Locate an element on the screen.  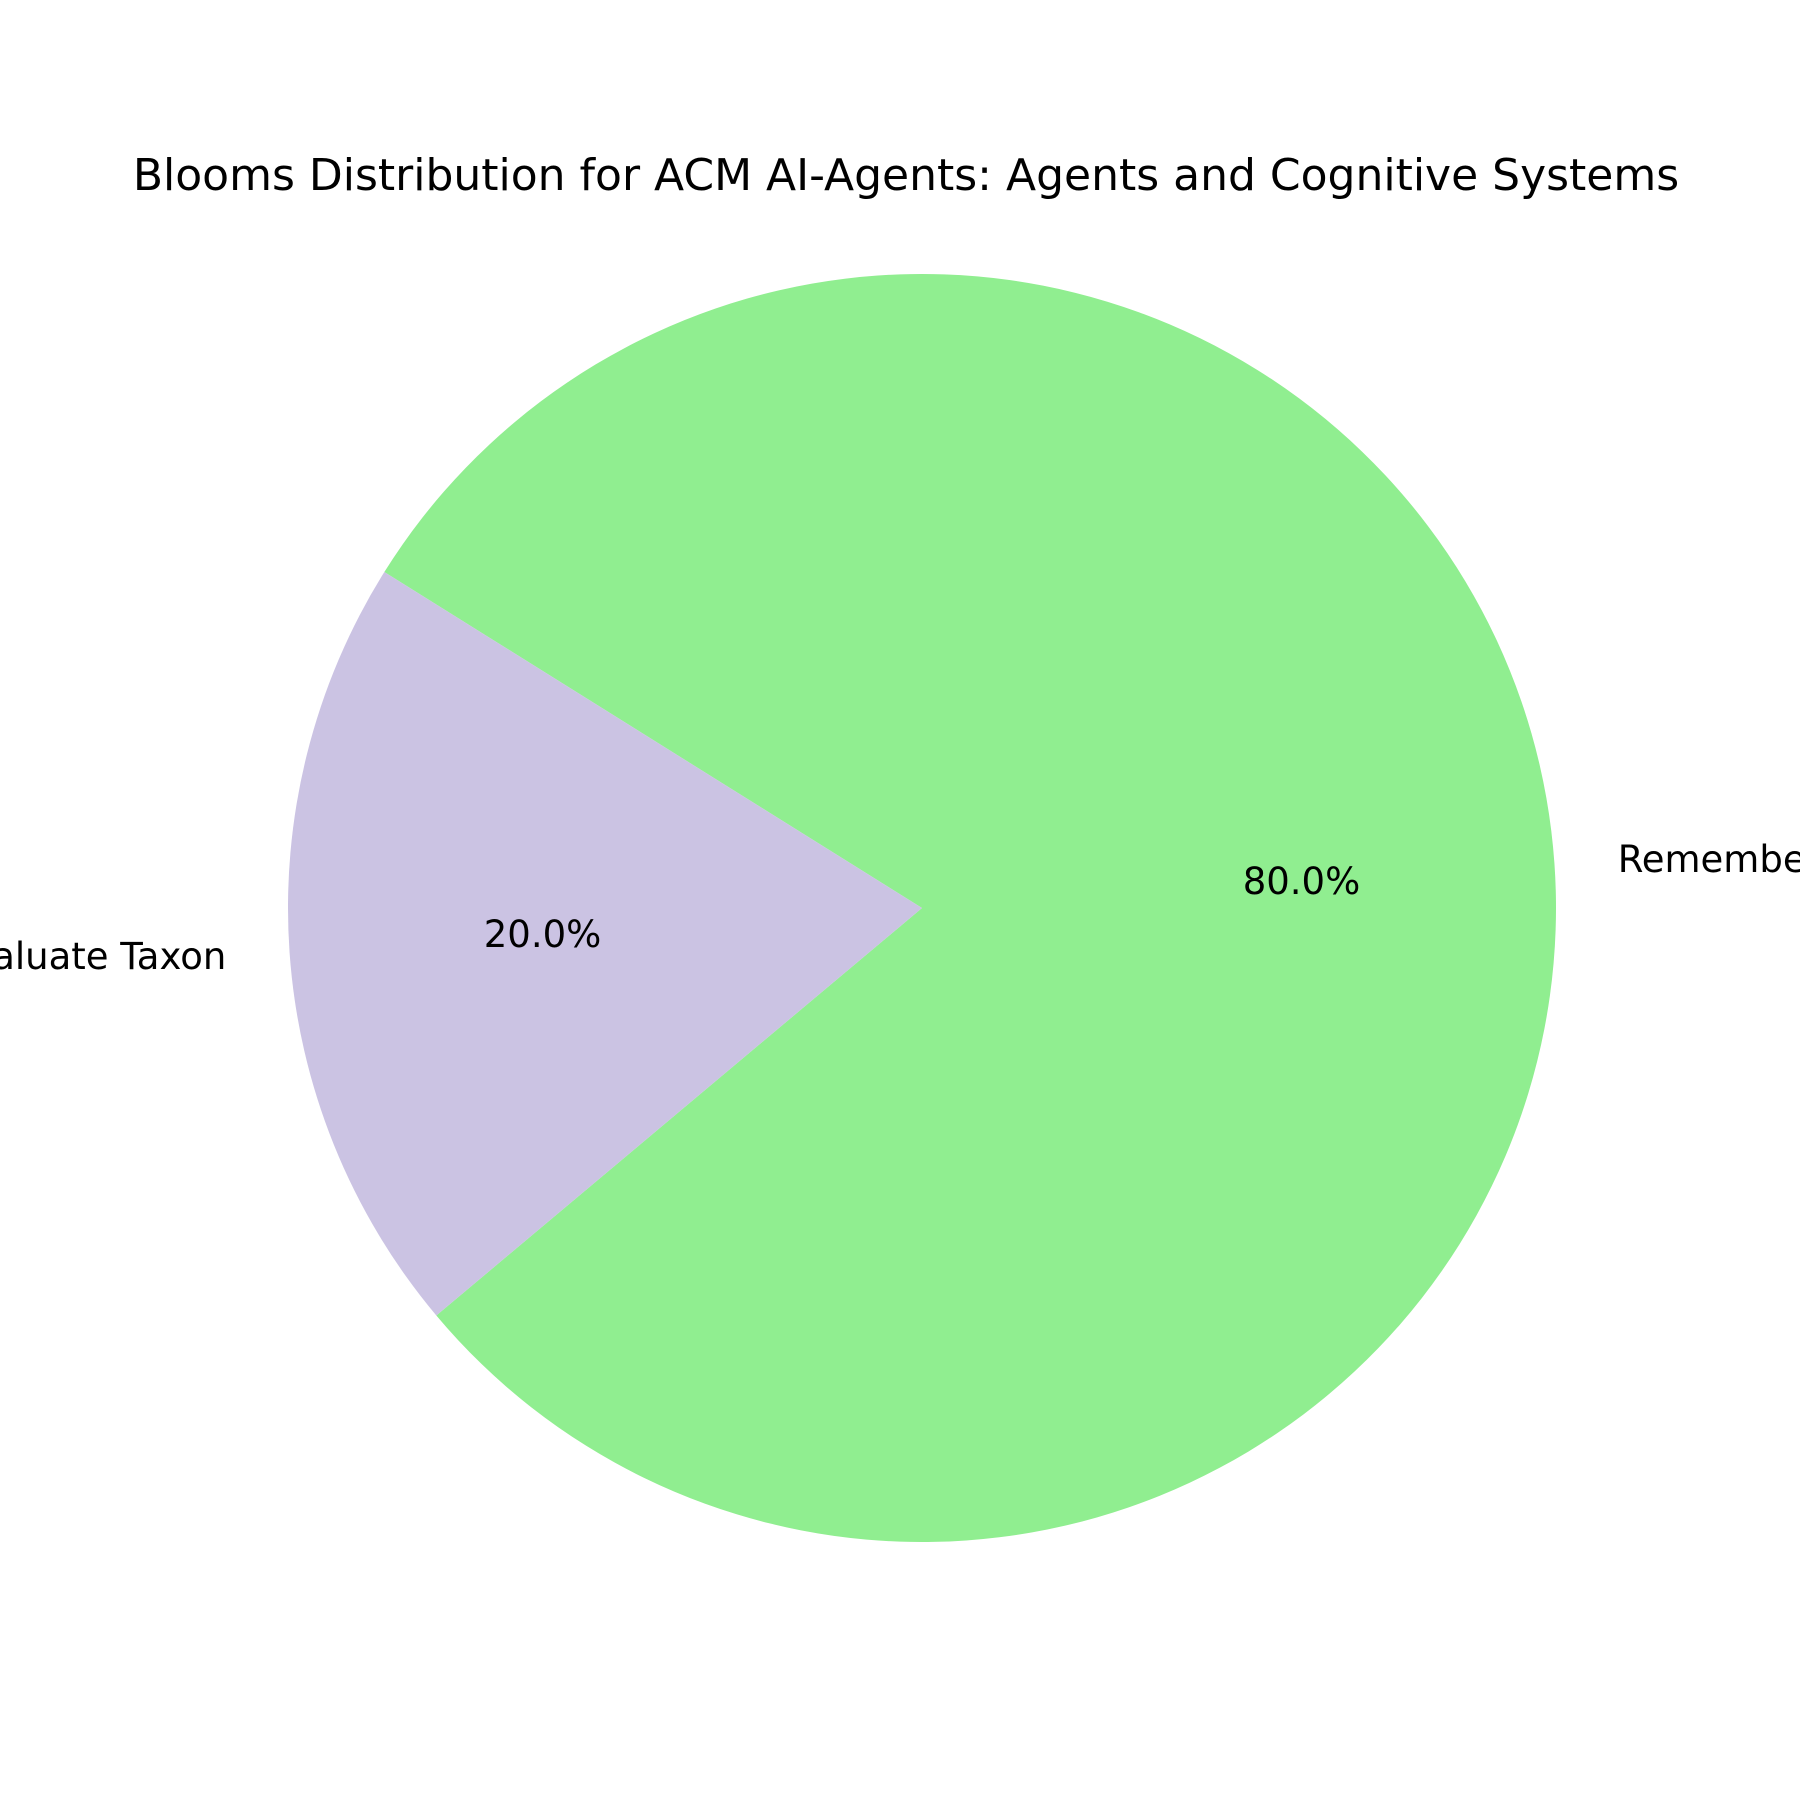
pie-slice-evaluate-taxon is located at coordinates (604, 944).